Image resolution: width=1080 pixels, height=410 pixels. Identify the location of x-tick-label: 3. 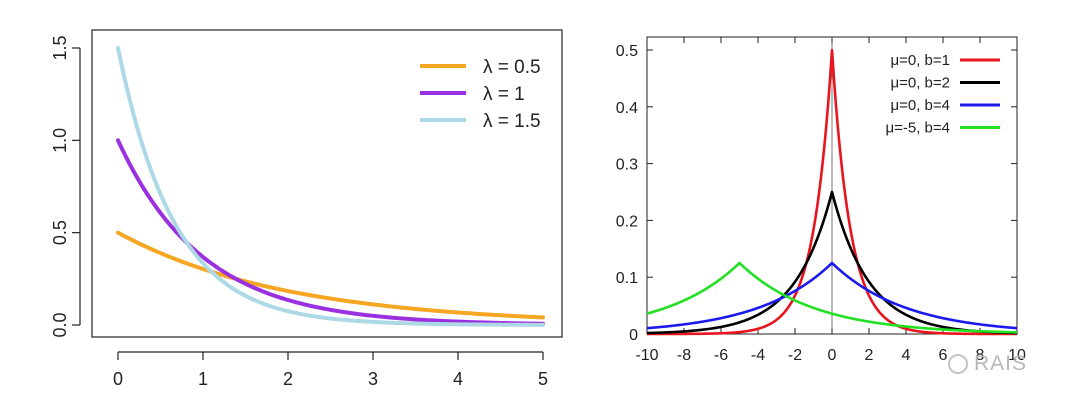
(373, 379).